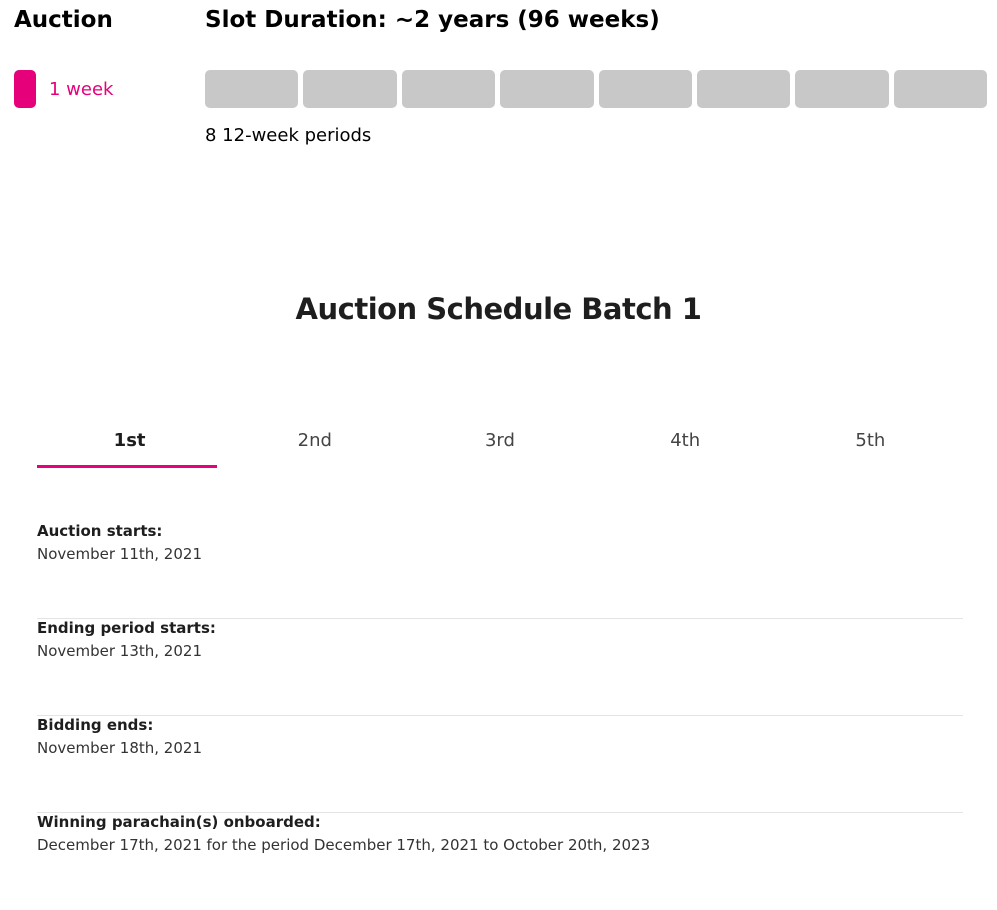  What do you see at coordinates (81, 89) in the screenshot?
I see `auction-week-label: 1 week` at bounding box center [81, 89].